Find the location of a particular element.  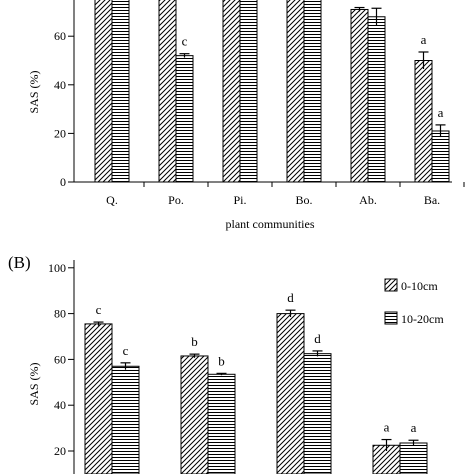

legend: 0-10cm 10-20cm is located at coordinates (414, 302).